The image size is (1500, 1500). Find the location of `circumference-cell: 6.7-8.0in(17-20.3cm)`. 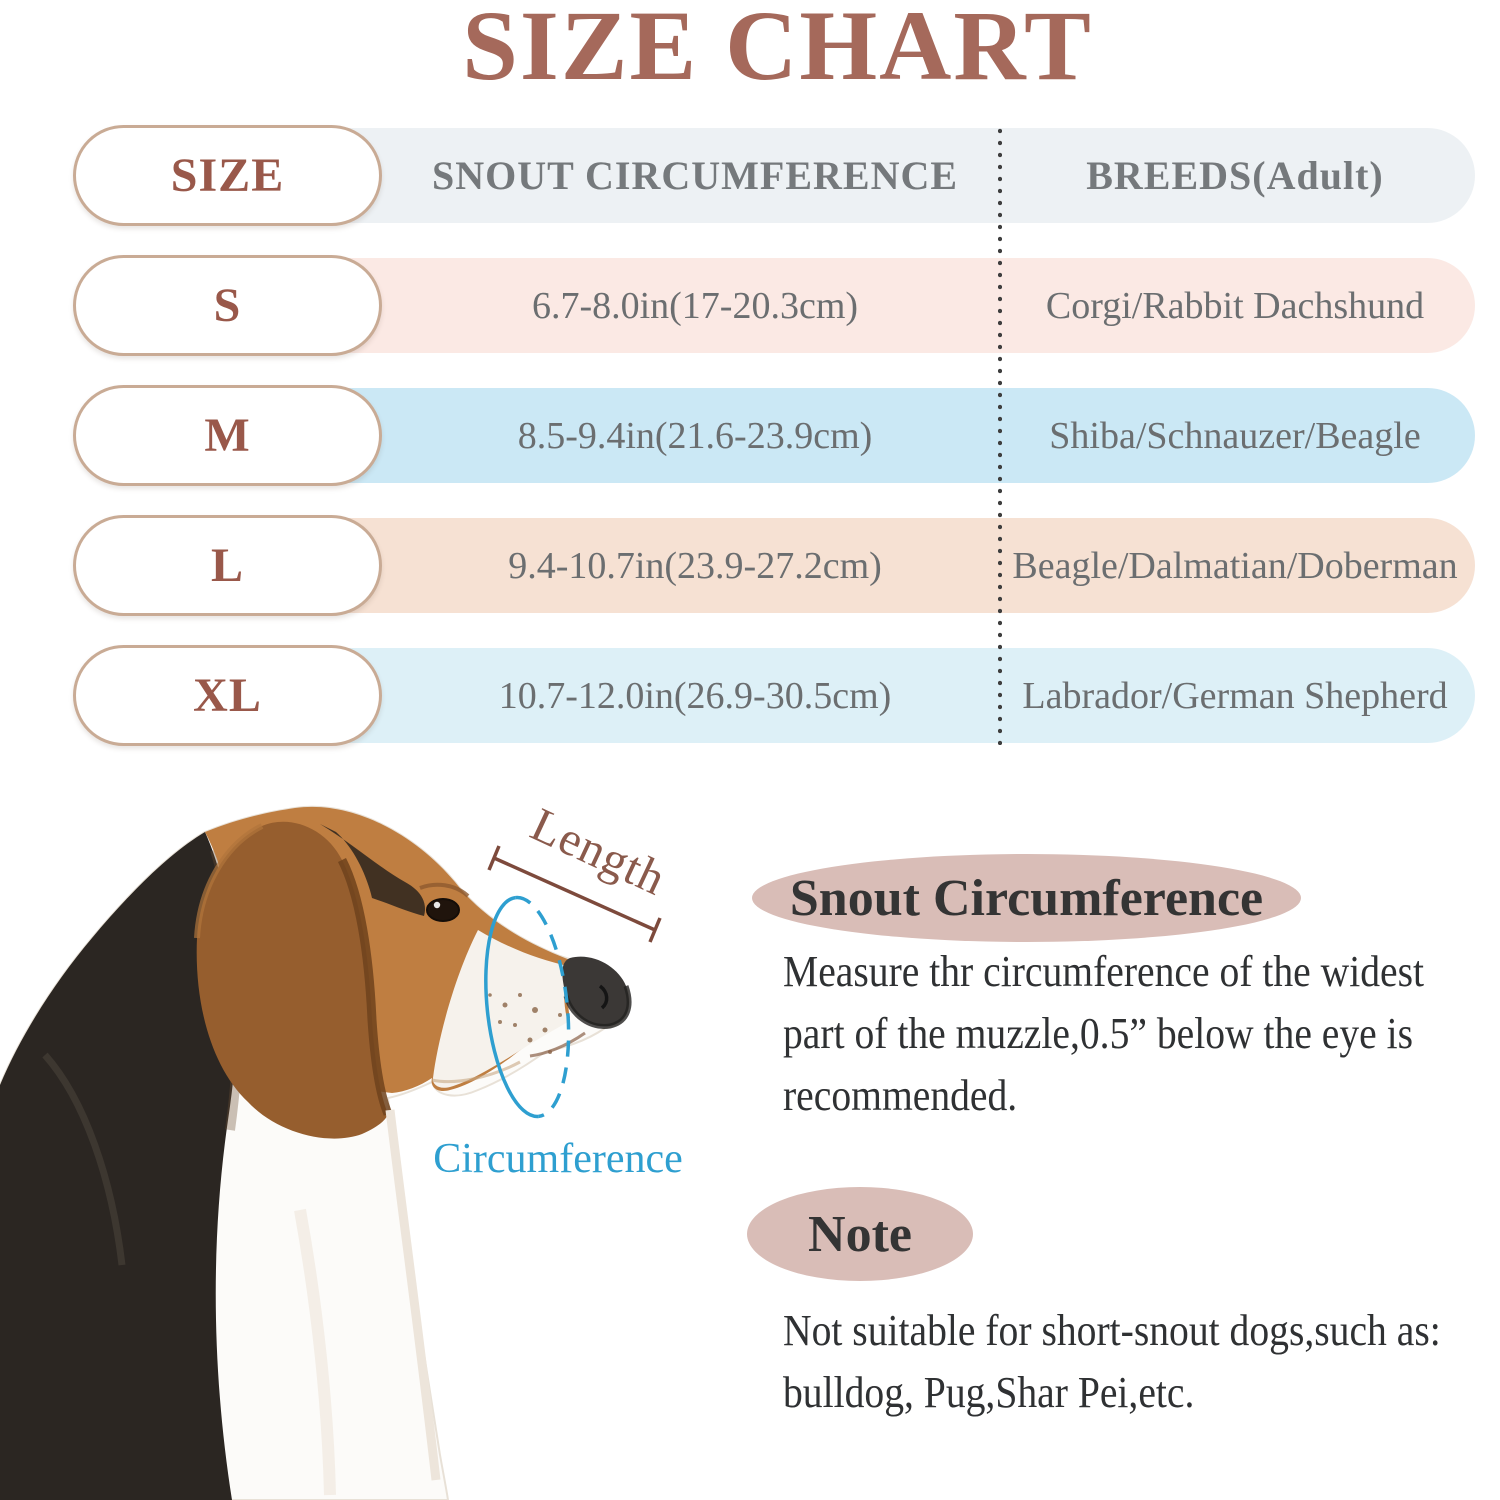

circumference-cell: 6.7-8.0in(17-20.3cm) is located at coordinates (695, 305).